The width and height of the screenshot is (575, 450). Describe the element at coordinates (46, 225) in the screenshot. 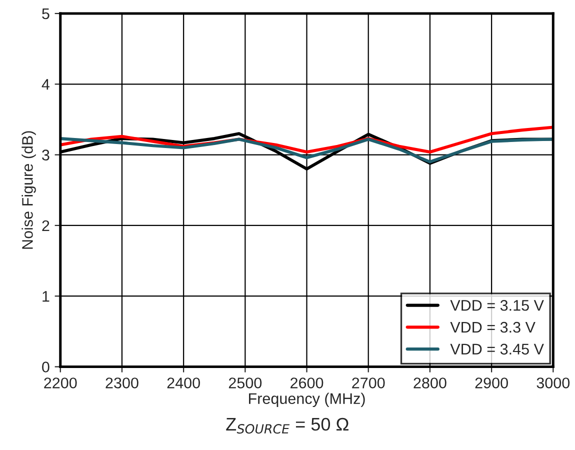

I see `y-tick-label: 2` at that location.